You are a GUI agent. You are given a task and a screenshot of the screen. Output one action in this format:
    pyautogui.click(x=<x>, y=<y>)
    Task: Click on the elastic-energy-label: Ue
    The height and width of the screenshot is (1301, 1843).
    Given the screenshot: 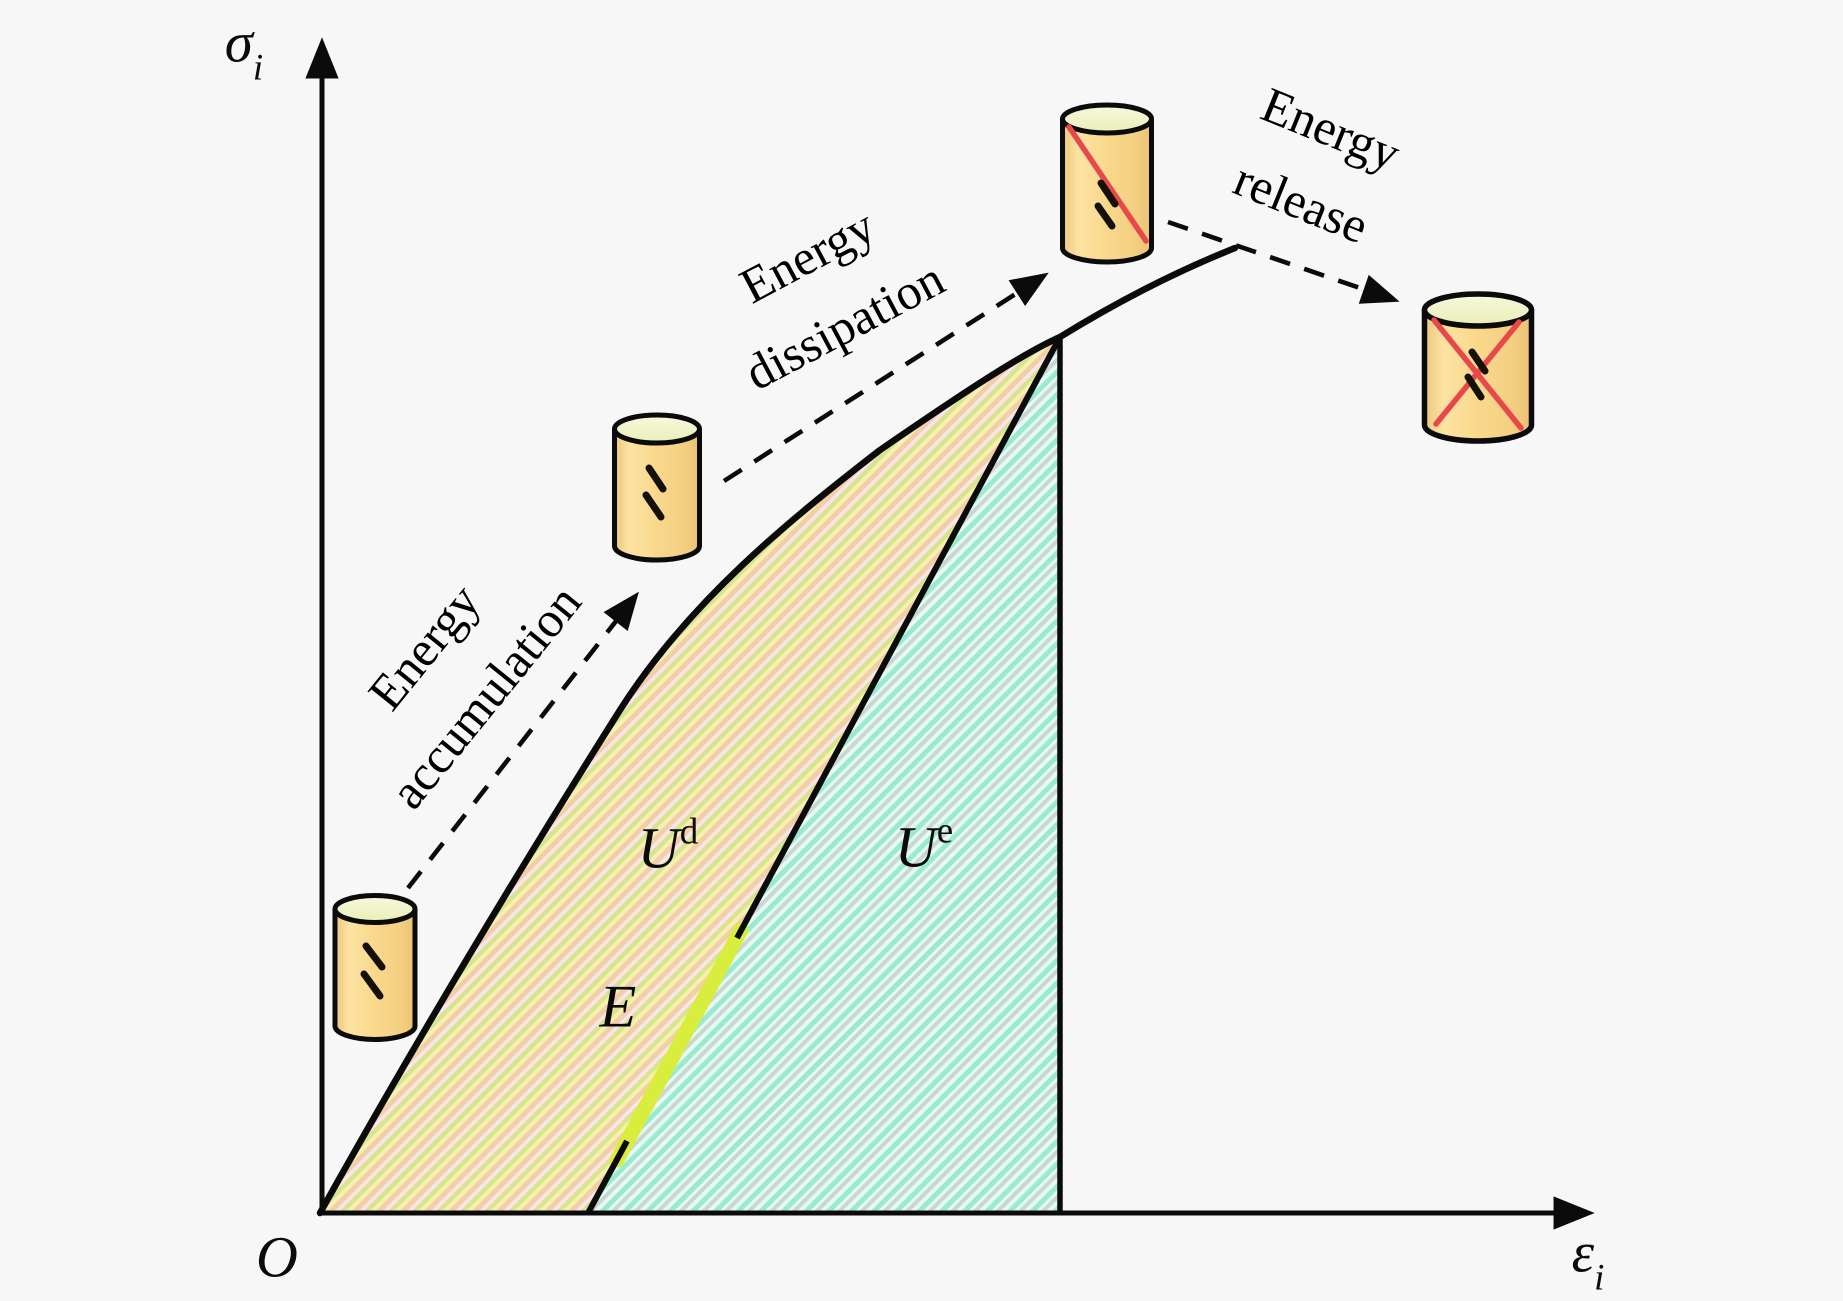 What is the action you would take?
    pyautogui.click(x=924, y=845)
    